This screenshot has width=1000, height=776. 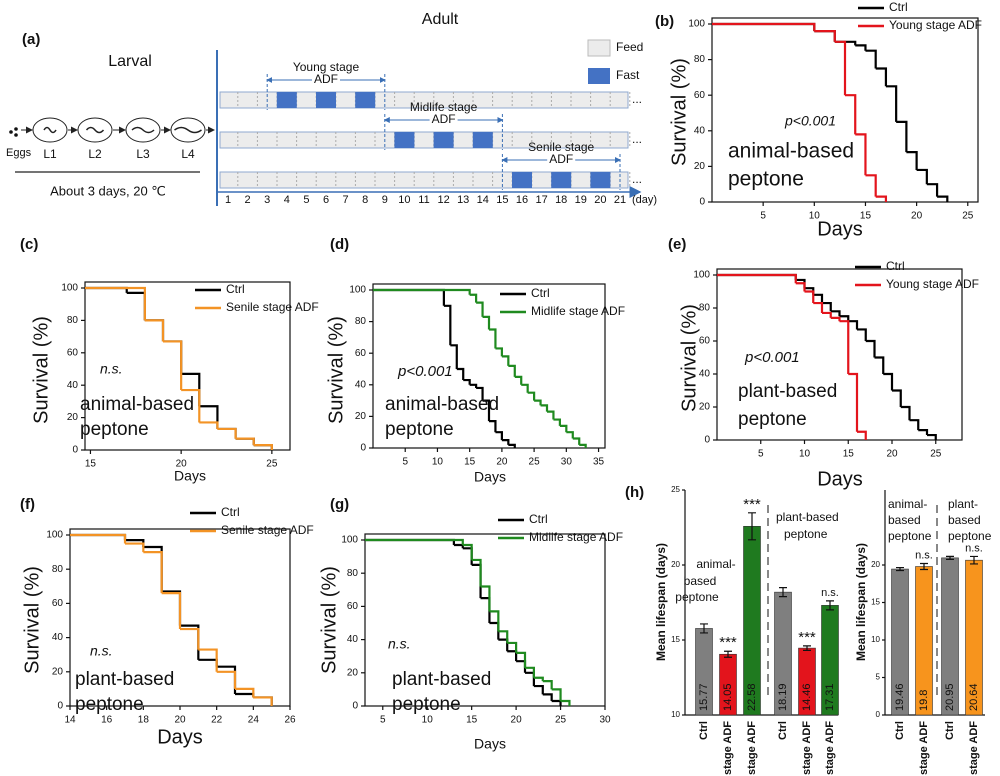 What do you see at coordinates (385, 200) in the screenshot?
I see `day-label: 9` at bounding box center [385, 200].